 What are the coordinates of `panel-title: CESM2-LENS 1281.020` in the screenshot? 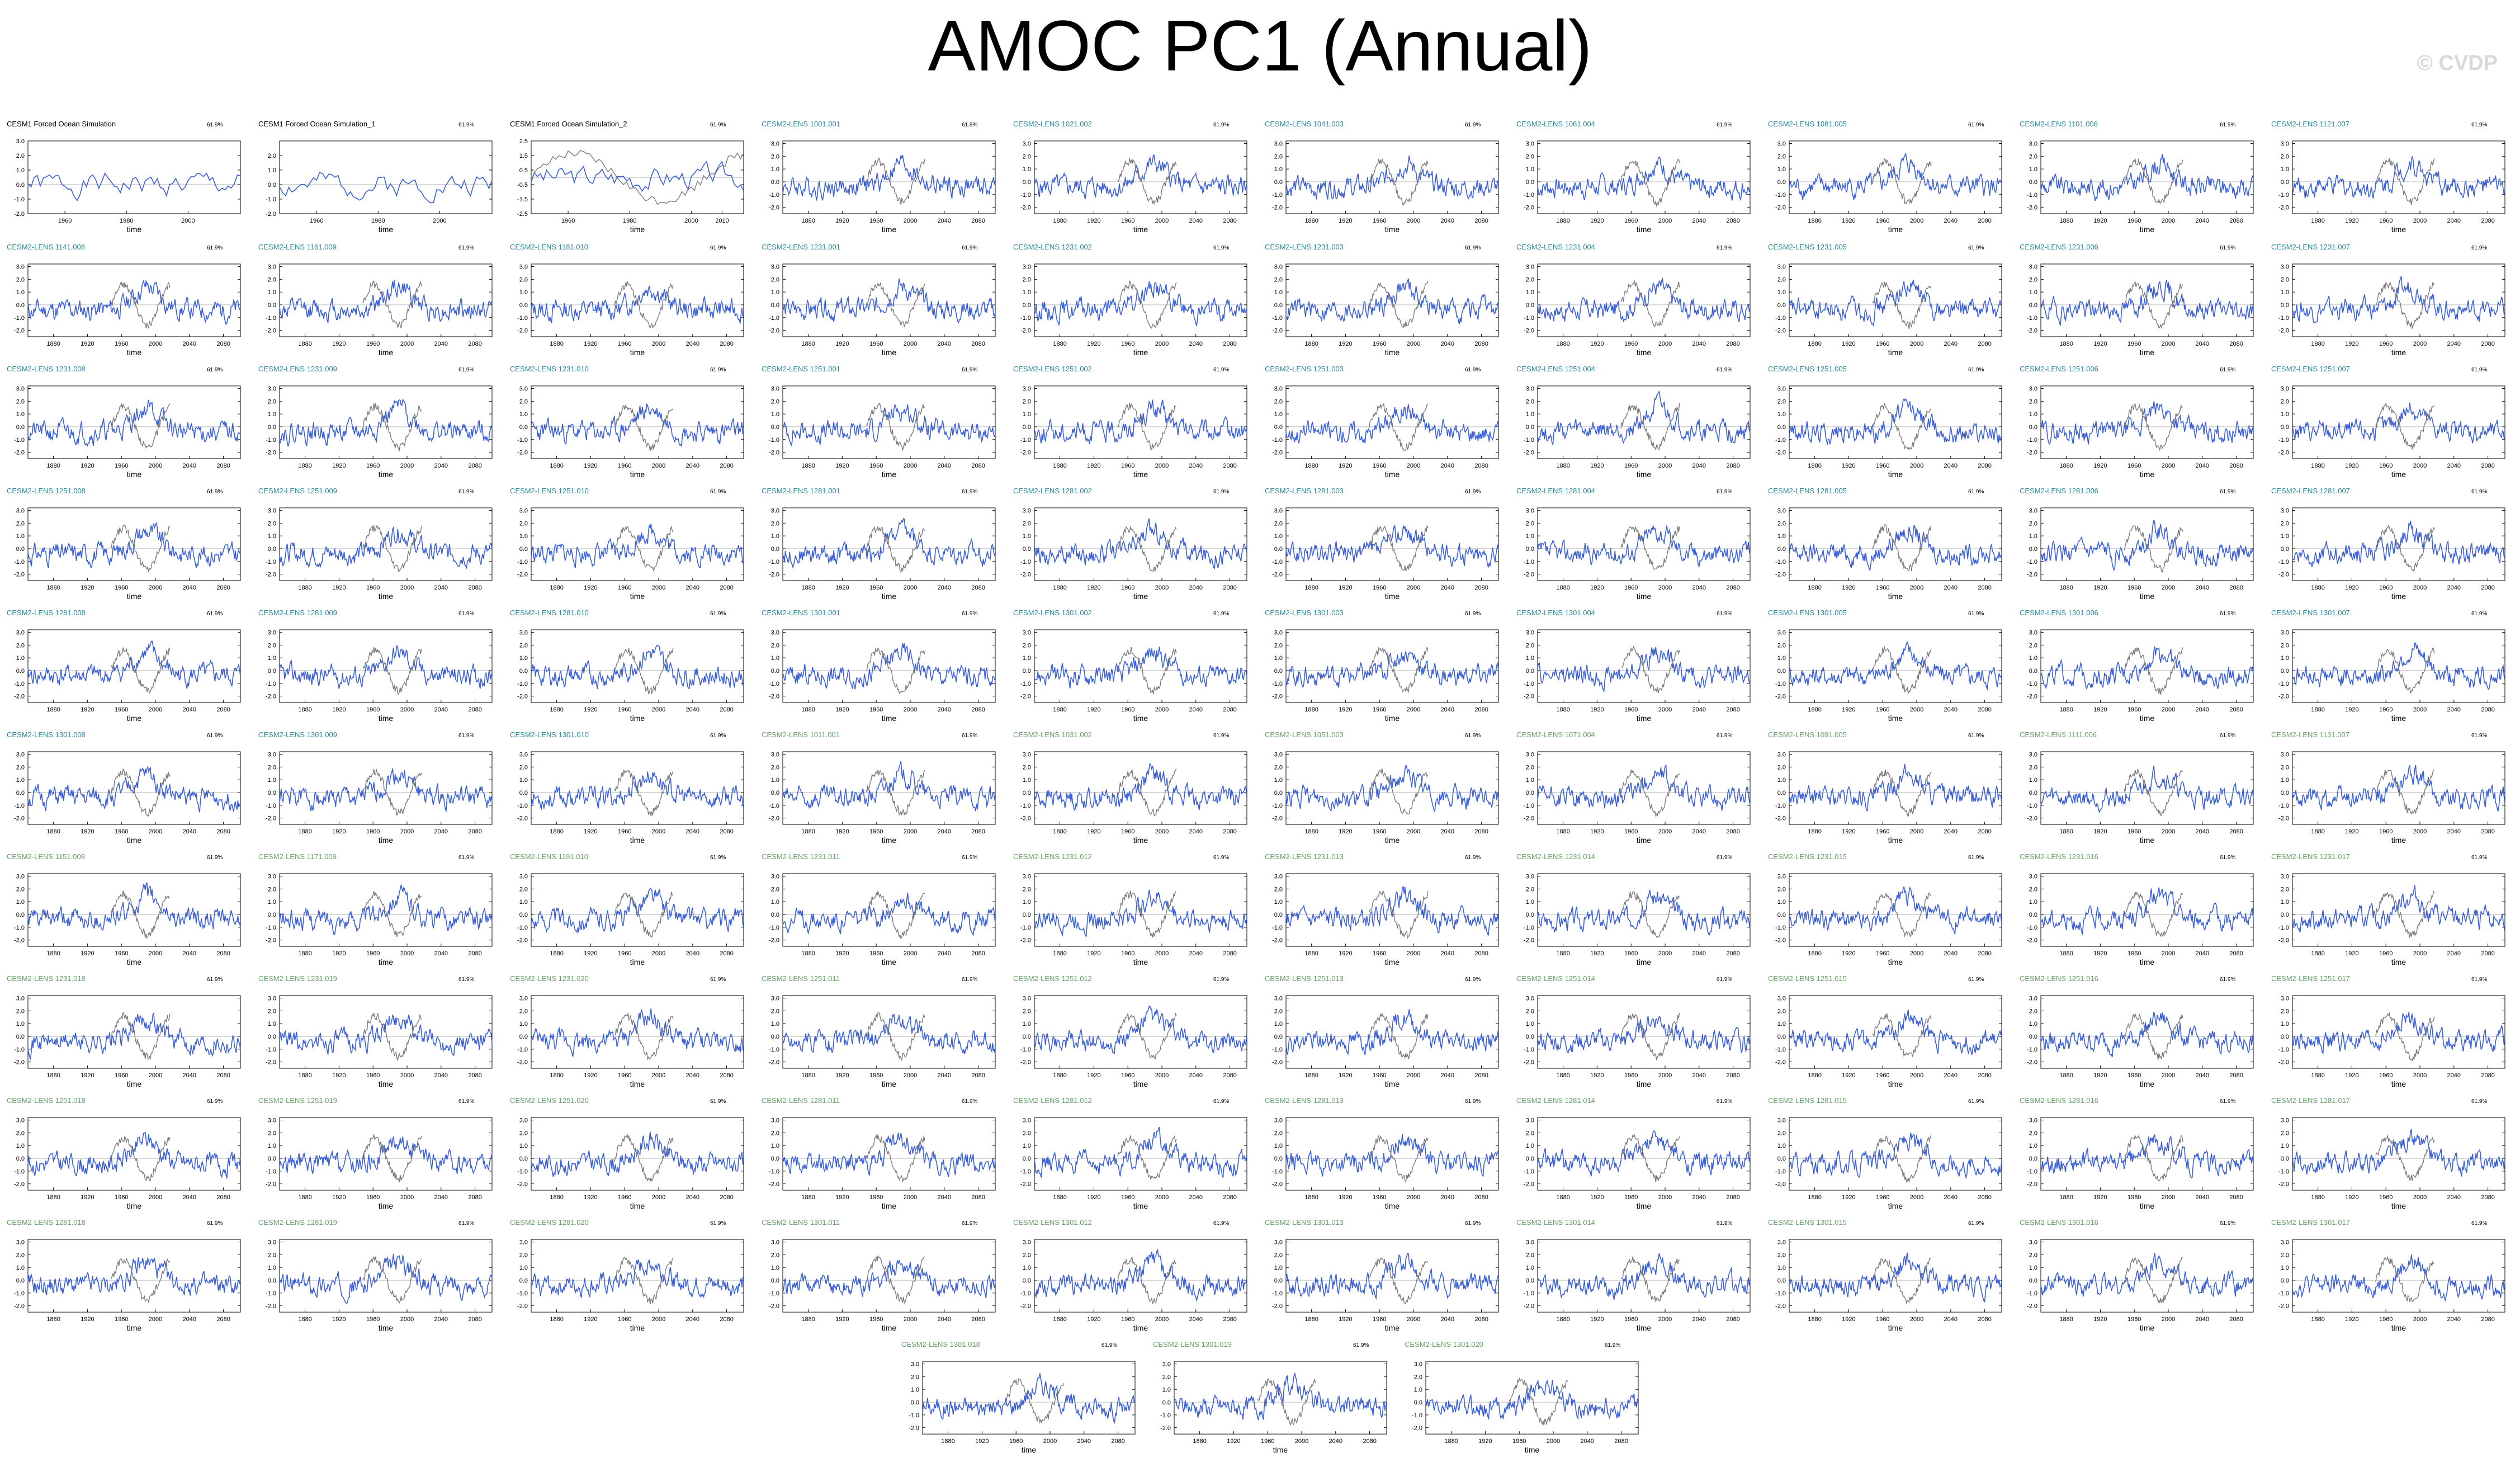 It's located at (550, 1222).